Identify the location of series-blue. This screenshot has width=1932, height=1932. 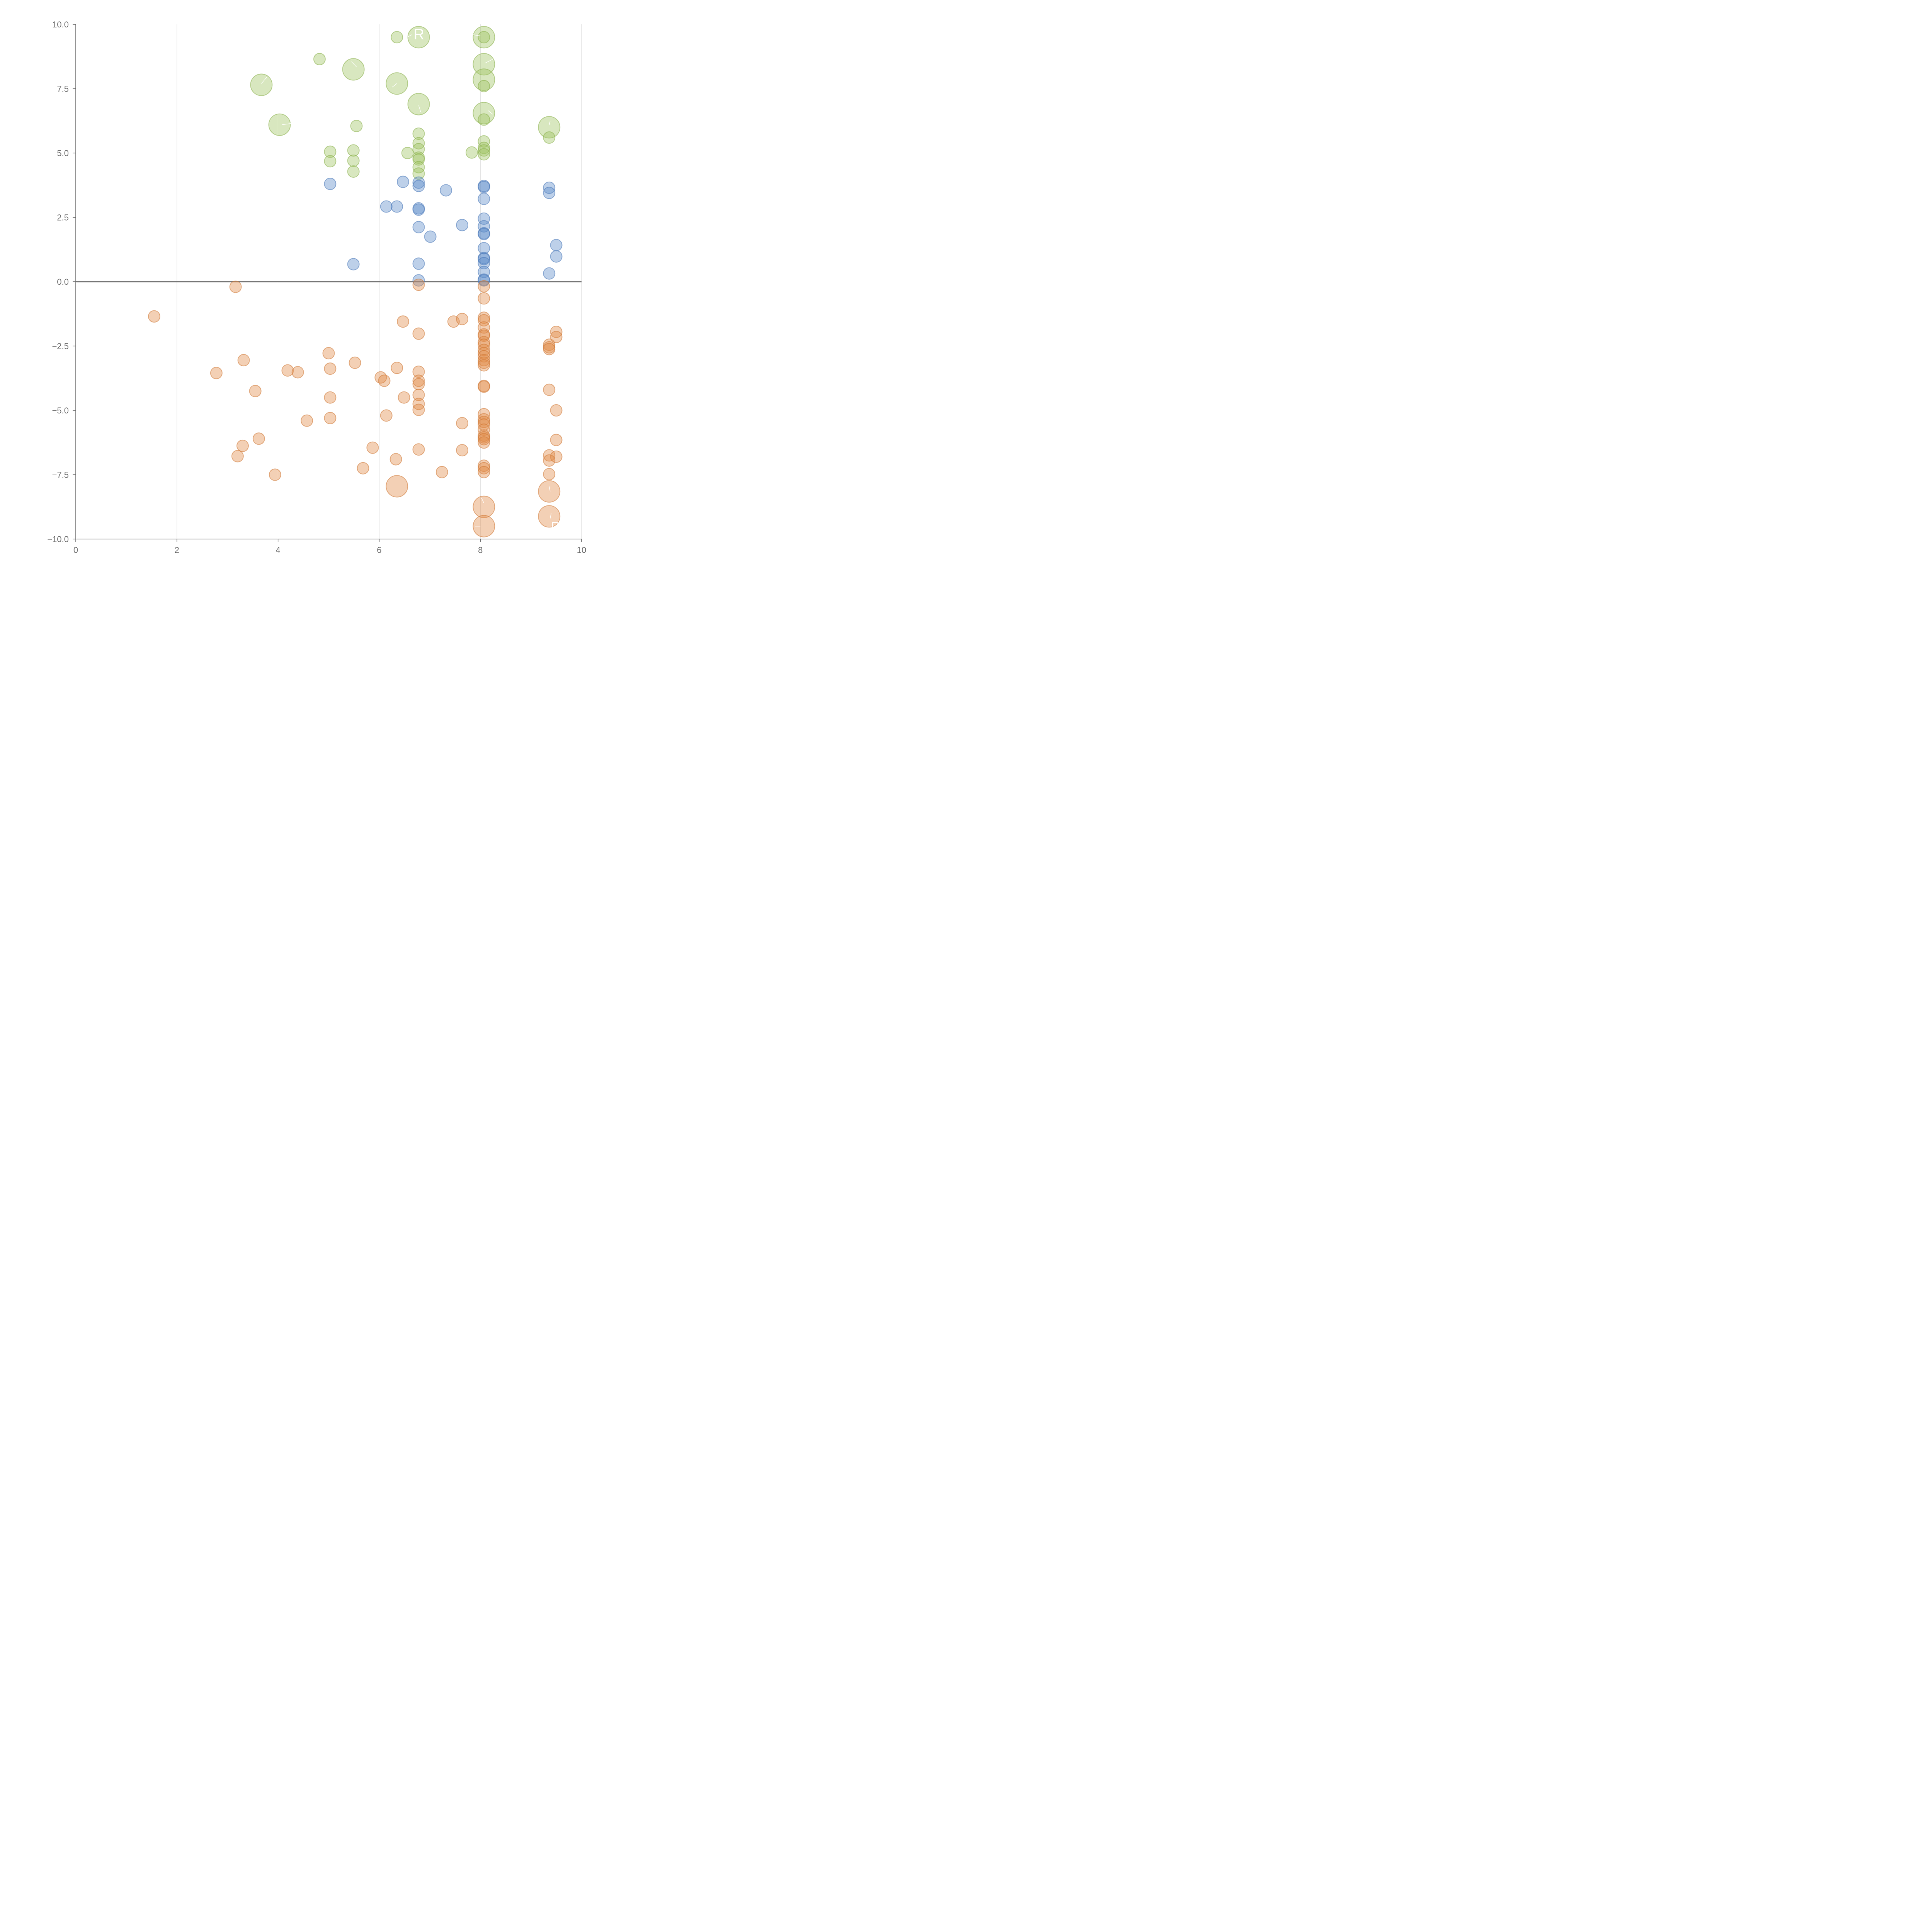
(443, 231).